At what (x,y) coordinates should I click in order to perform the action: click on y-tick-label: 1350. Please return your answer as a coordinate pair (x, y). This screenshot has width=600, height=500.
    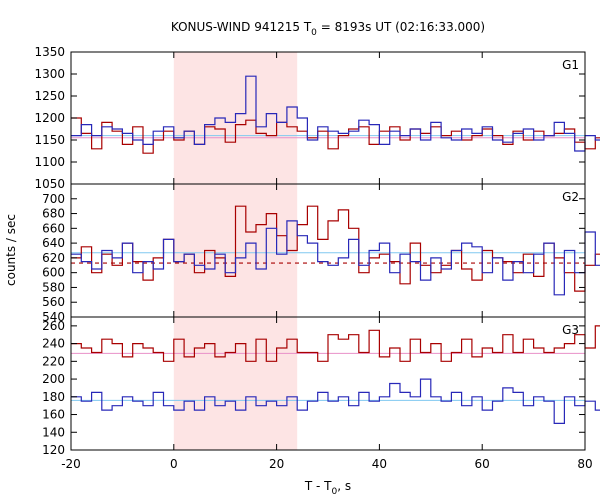
    Looking at the image, I should click on (49, 52).